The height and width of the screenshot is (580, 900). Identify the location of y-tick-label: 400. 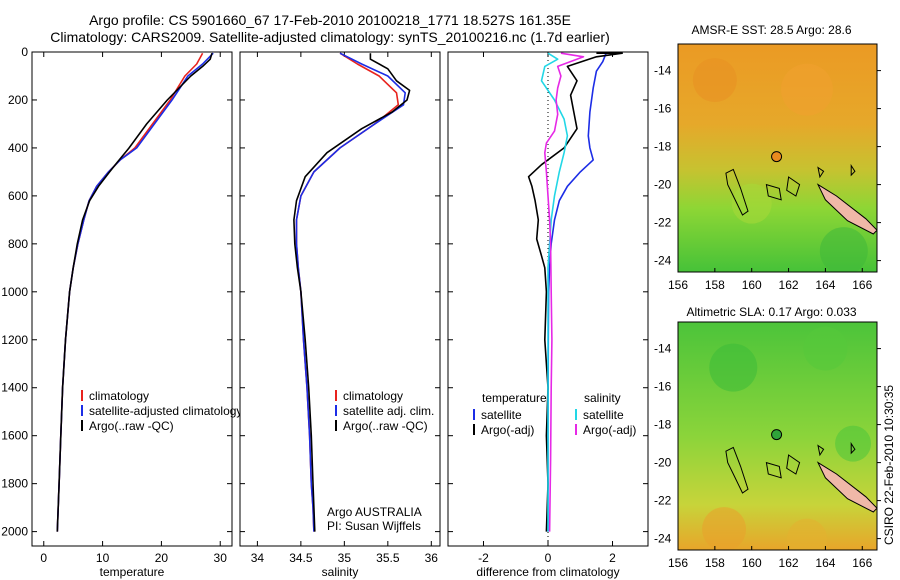
(18, 148).